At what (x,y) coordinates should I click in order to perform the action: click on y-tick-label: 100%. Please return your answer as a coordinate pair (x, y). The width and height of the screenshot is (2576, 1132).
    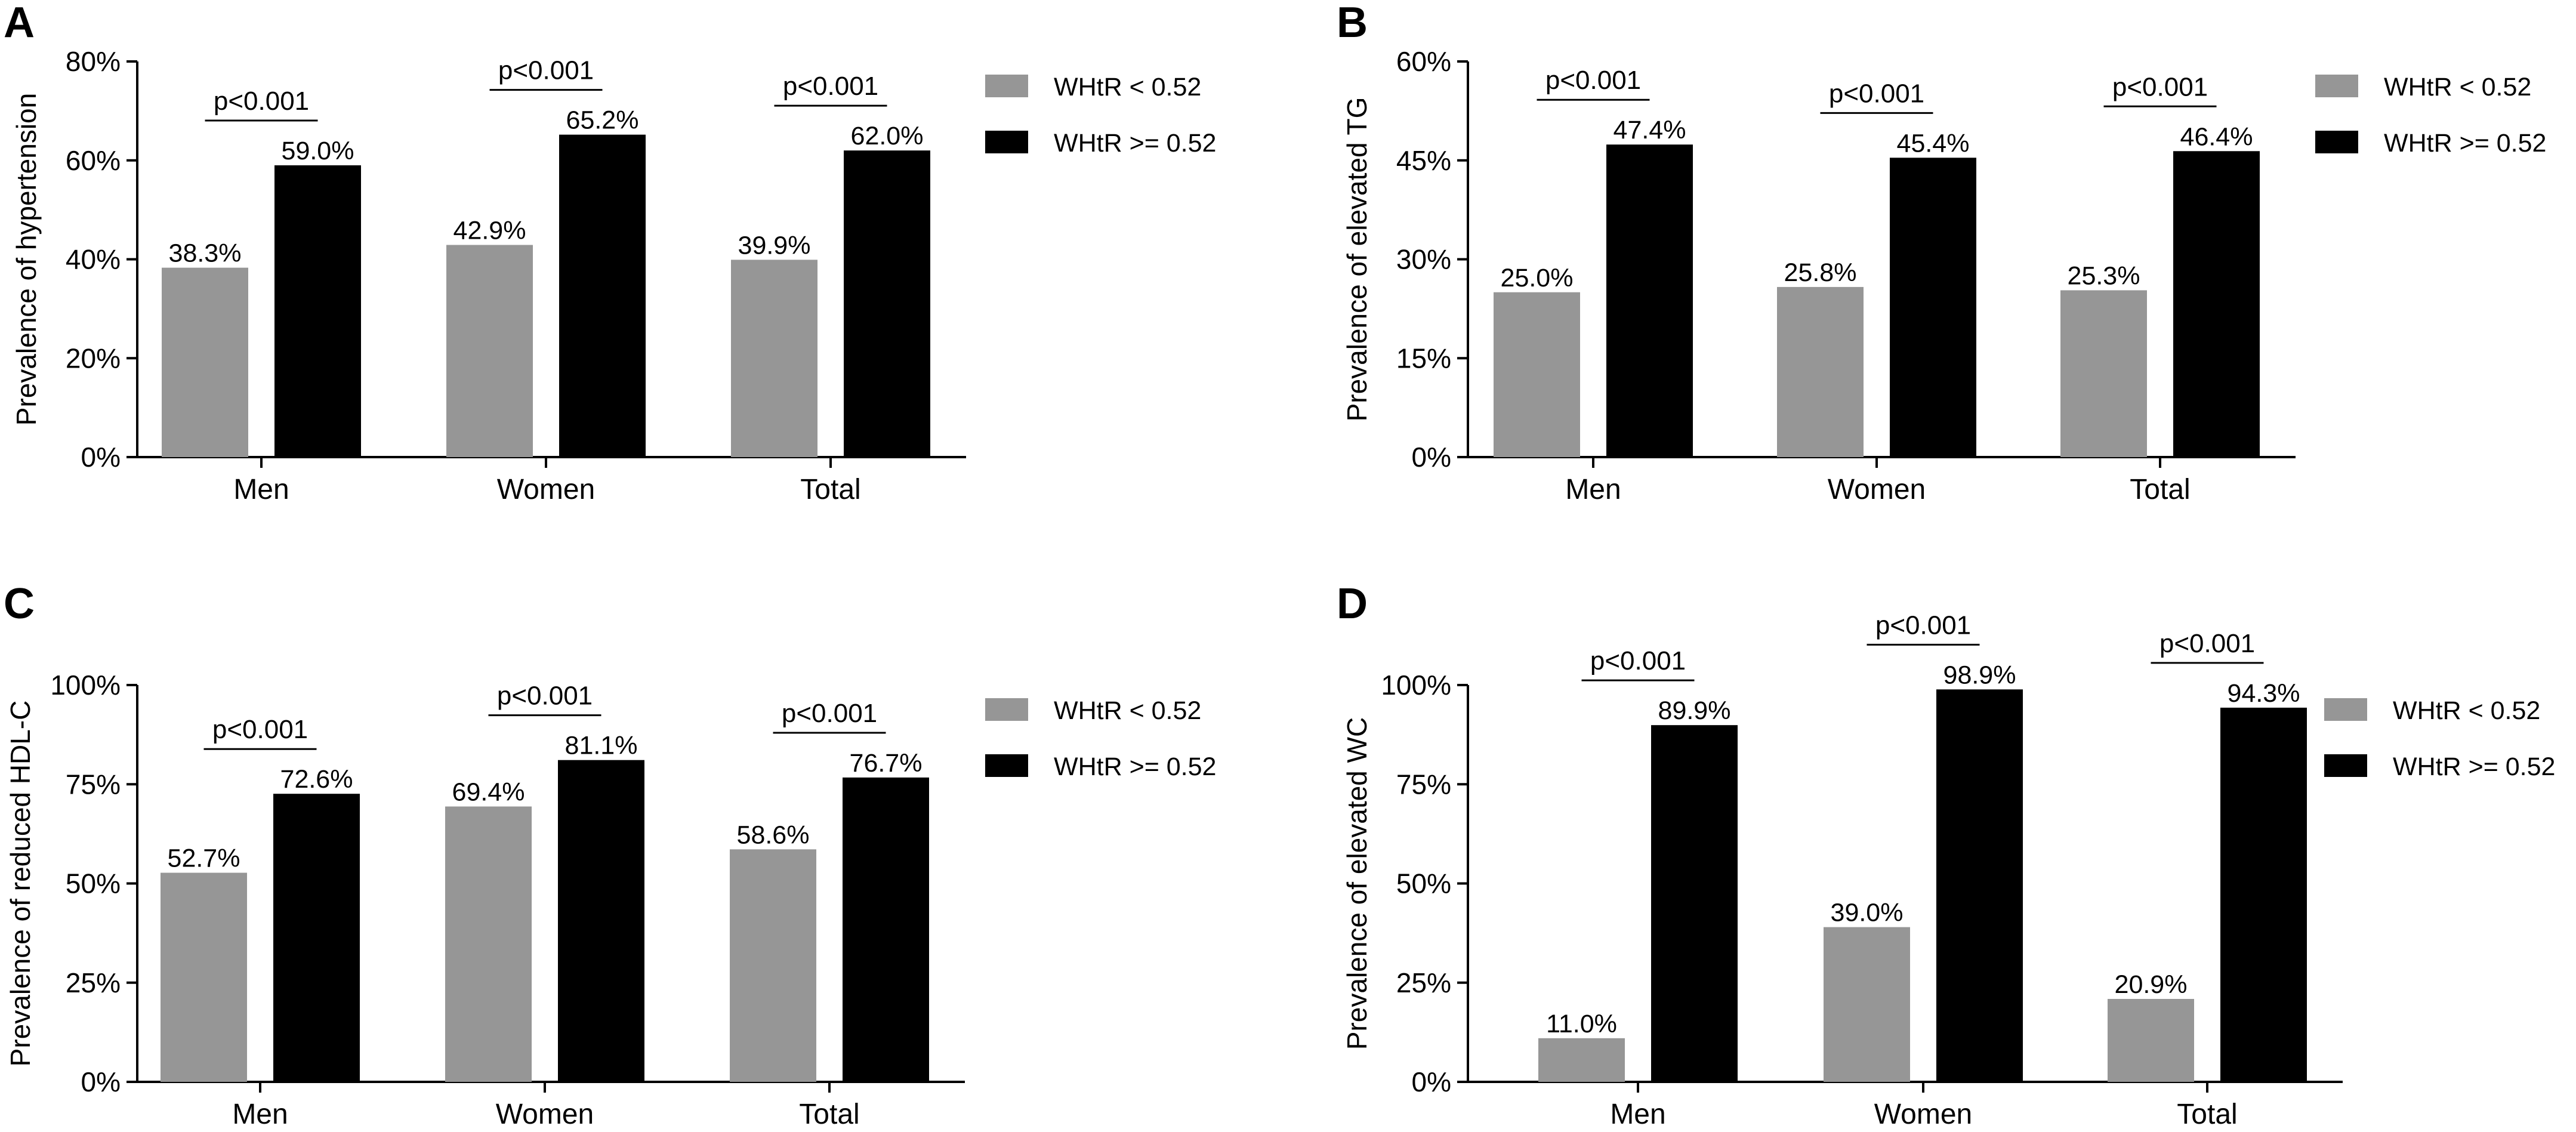
    Looking at the image, I should click on (85, 685).